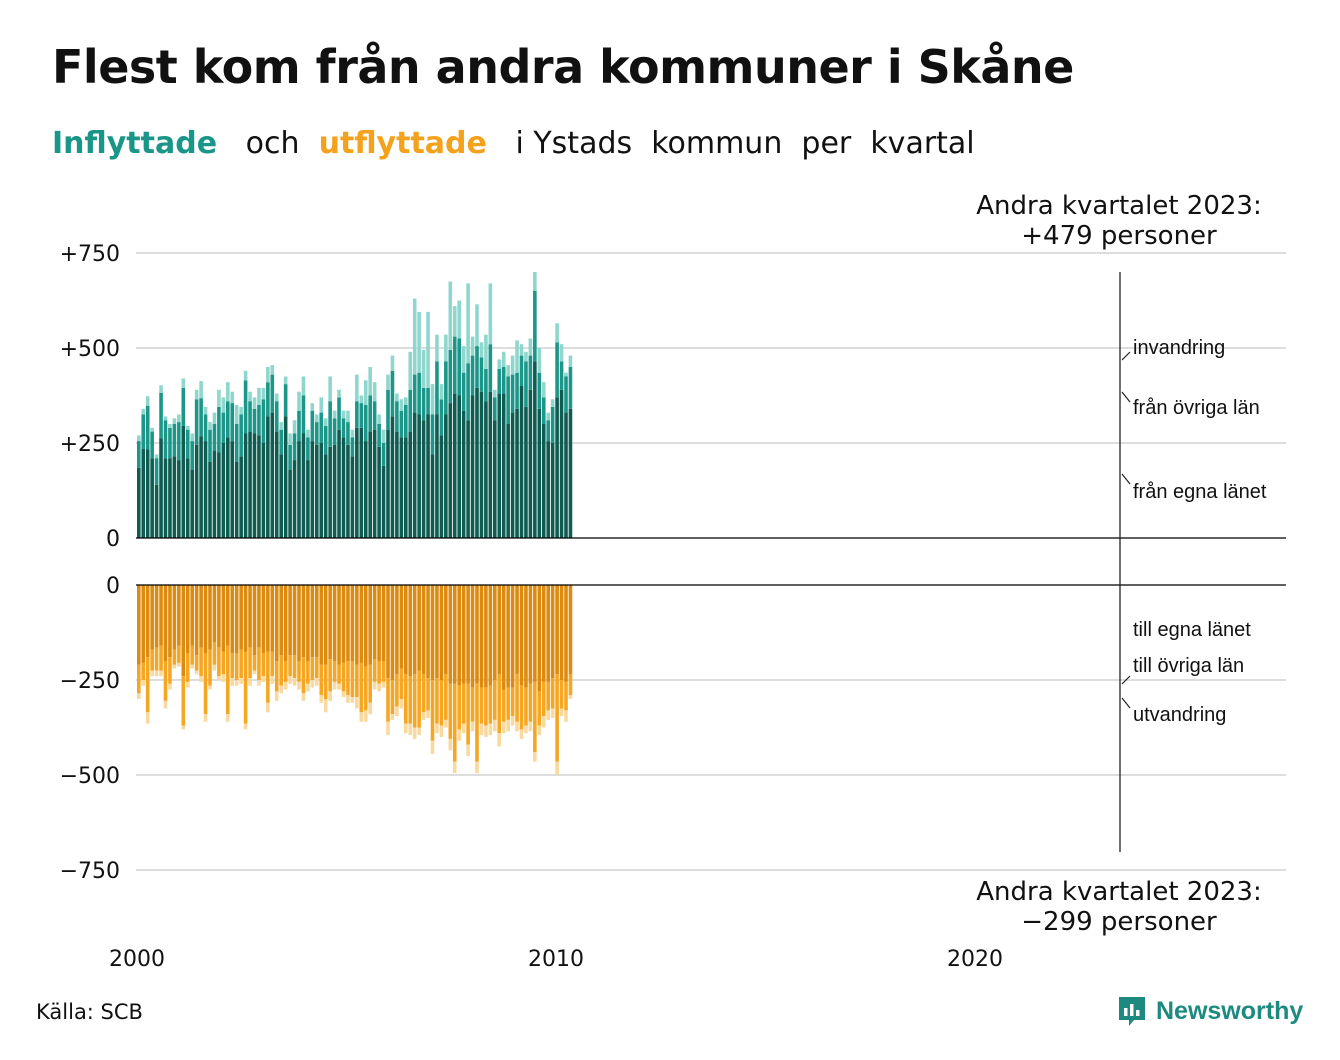 Image resolution: width=1340 pixels, height=1060 pixels. I want to click on x-tick-label: 2020, so click(975, 959).